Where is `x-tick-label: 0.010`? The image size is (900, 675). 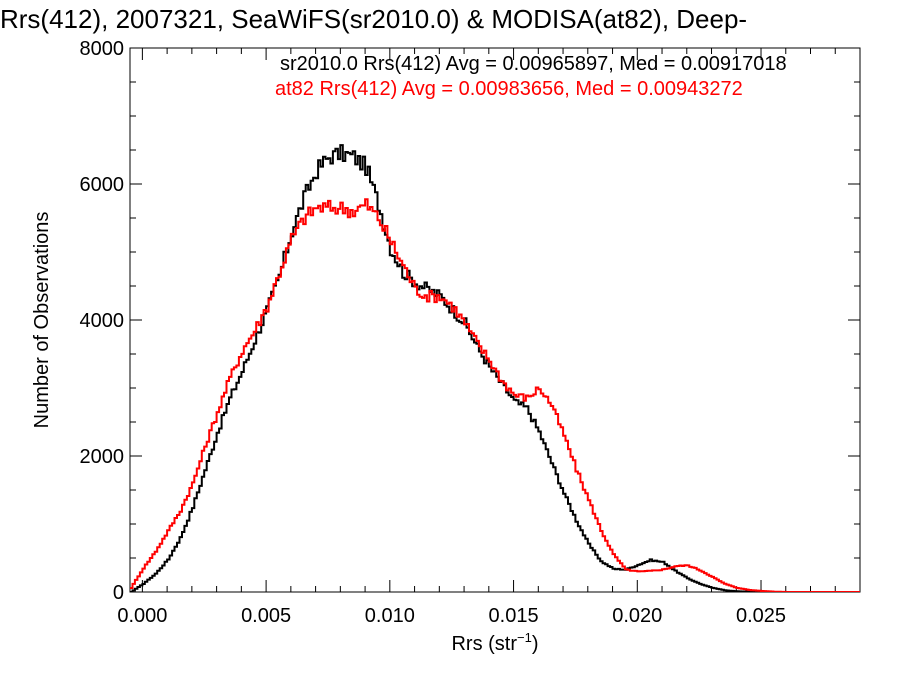 x-tick-label: 0.010 is located at coordinates (390, 616).